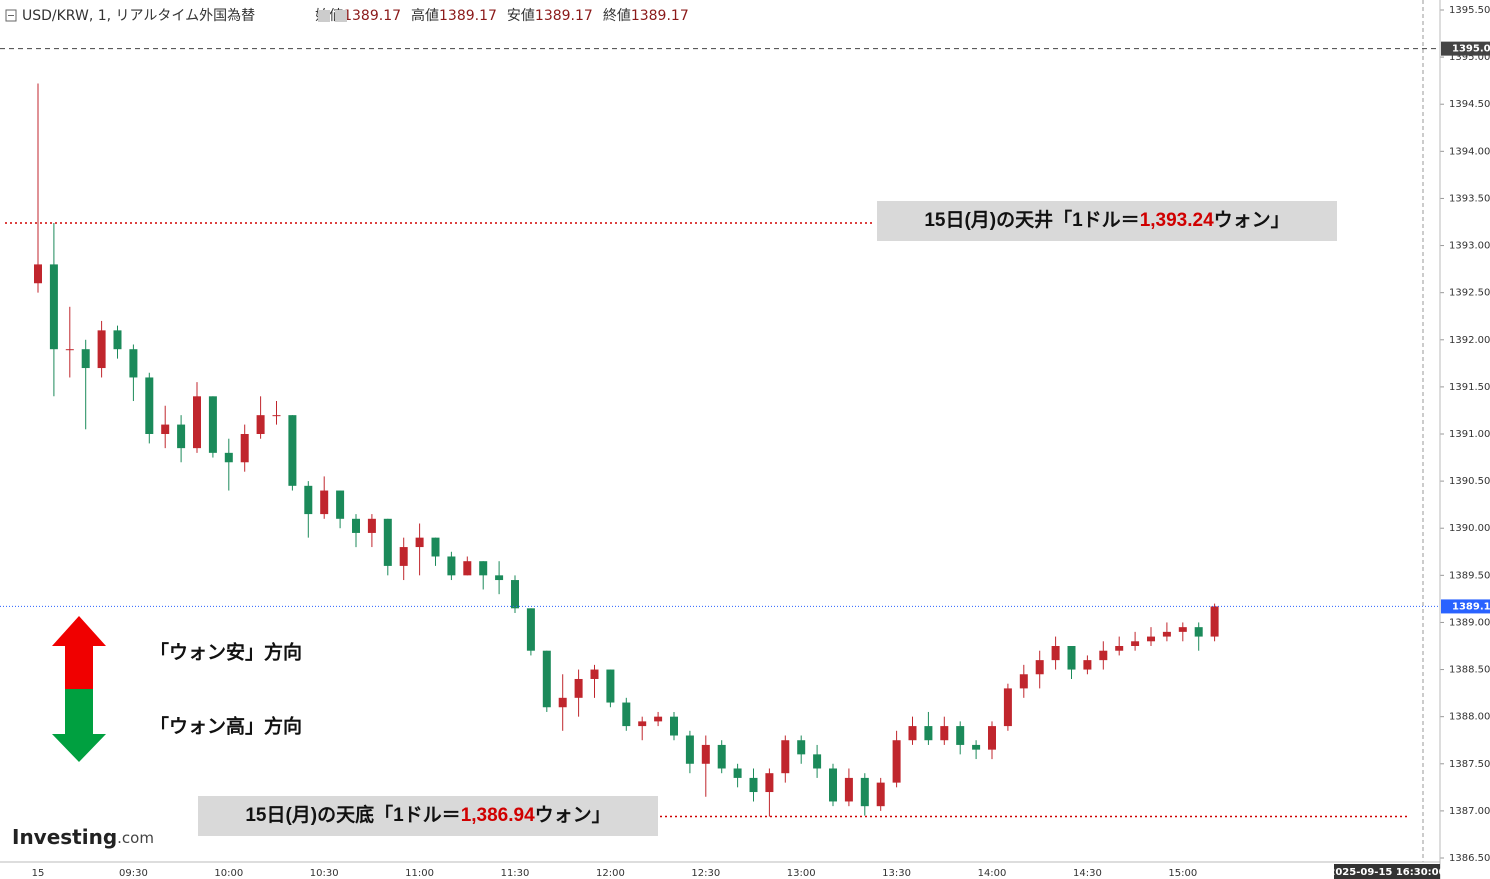  What do you see at coordinates (1087, 873) in the screenshot?
I see `x-tick-label: 14:30` at bounding box center [1087, 873].